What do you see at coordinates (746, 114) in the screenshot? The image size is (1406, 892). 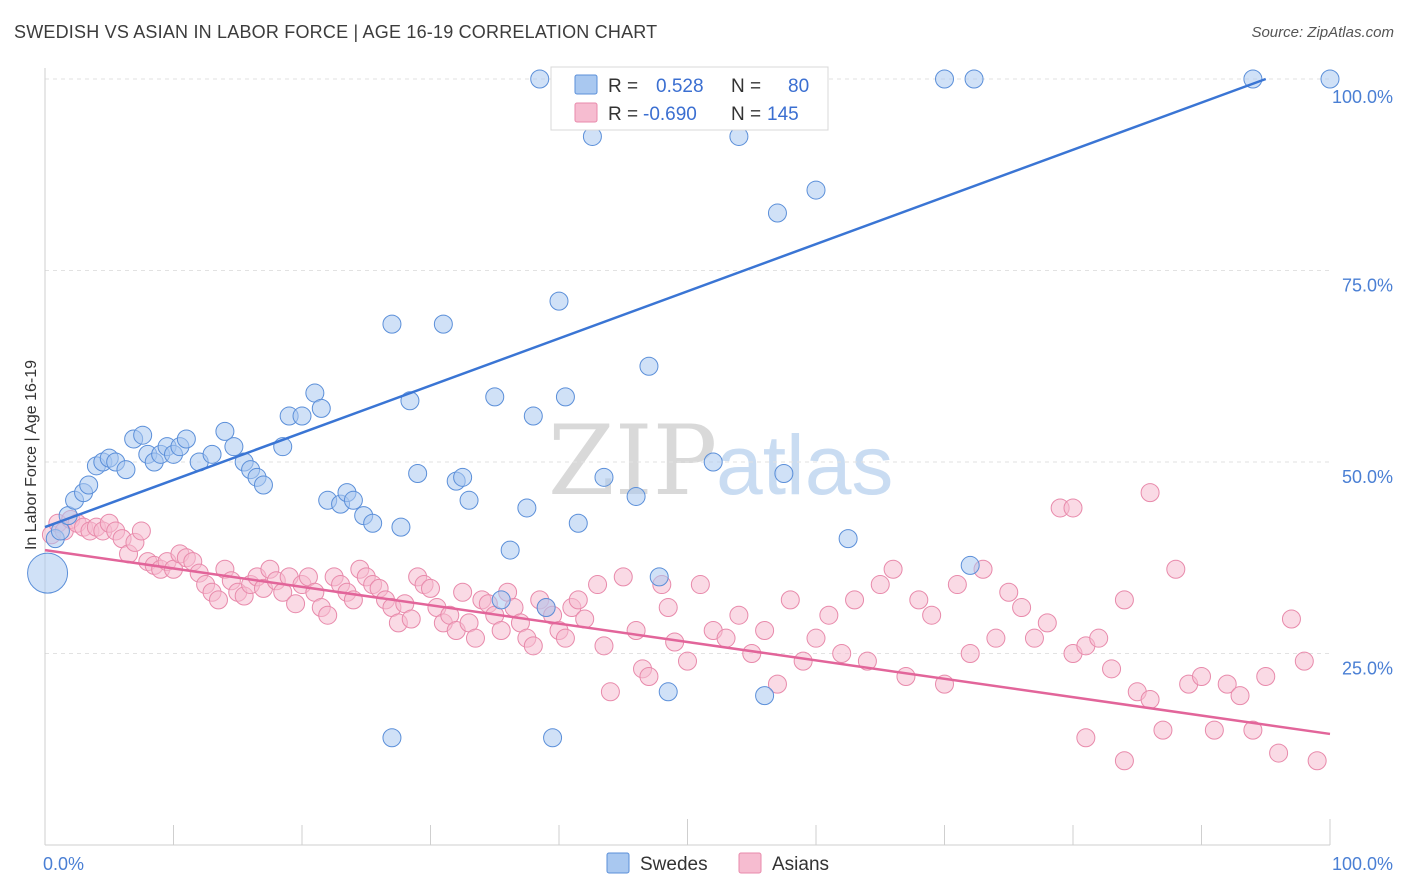 I see `legend-asians-n-label: N =` at bounding box center [746, 114].